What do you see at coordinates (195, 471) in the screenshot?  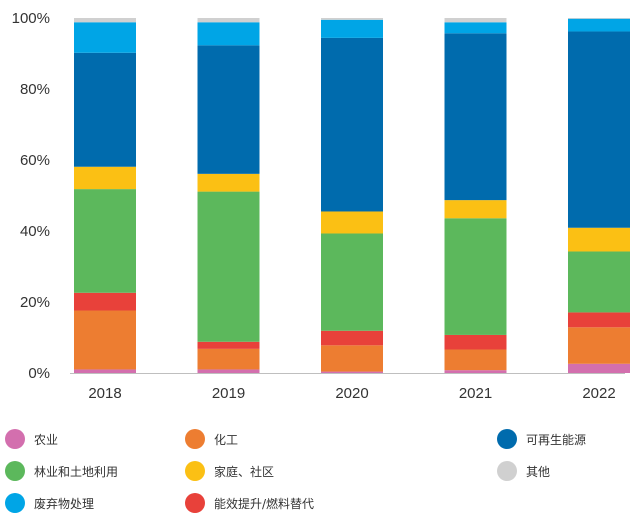 I see `legend-swatch-household-community` at bounding box center [195, 471].